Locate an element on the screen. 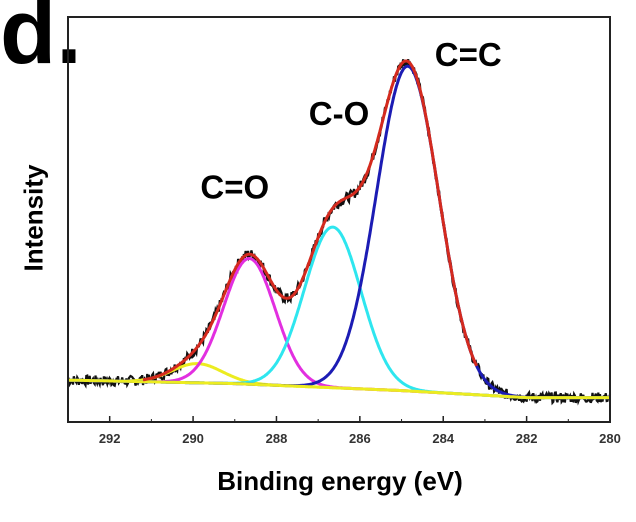 The image size is (636, 522). x-tick-label: 288 is located at coordinates (277, 438).